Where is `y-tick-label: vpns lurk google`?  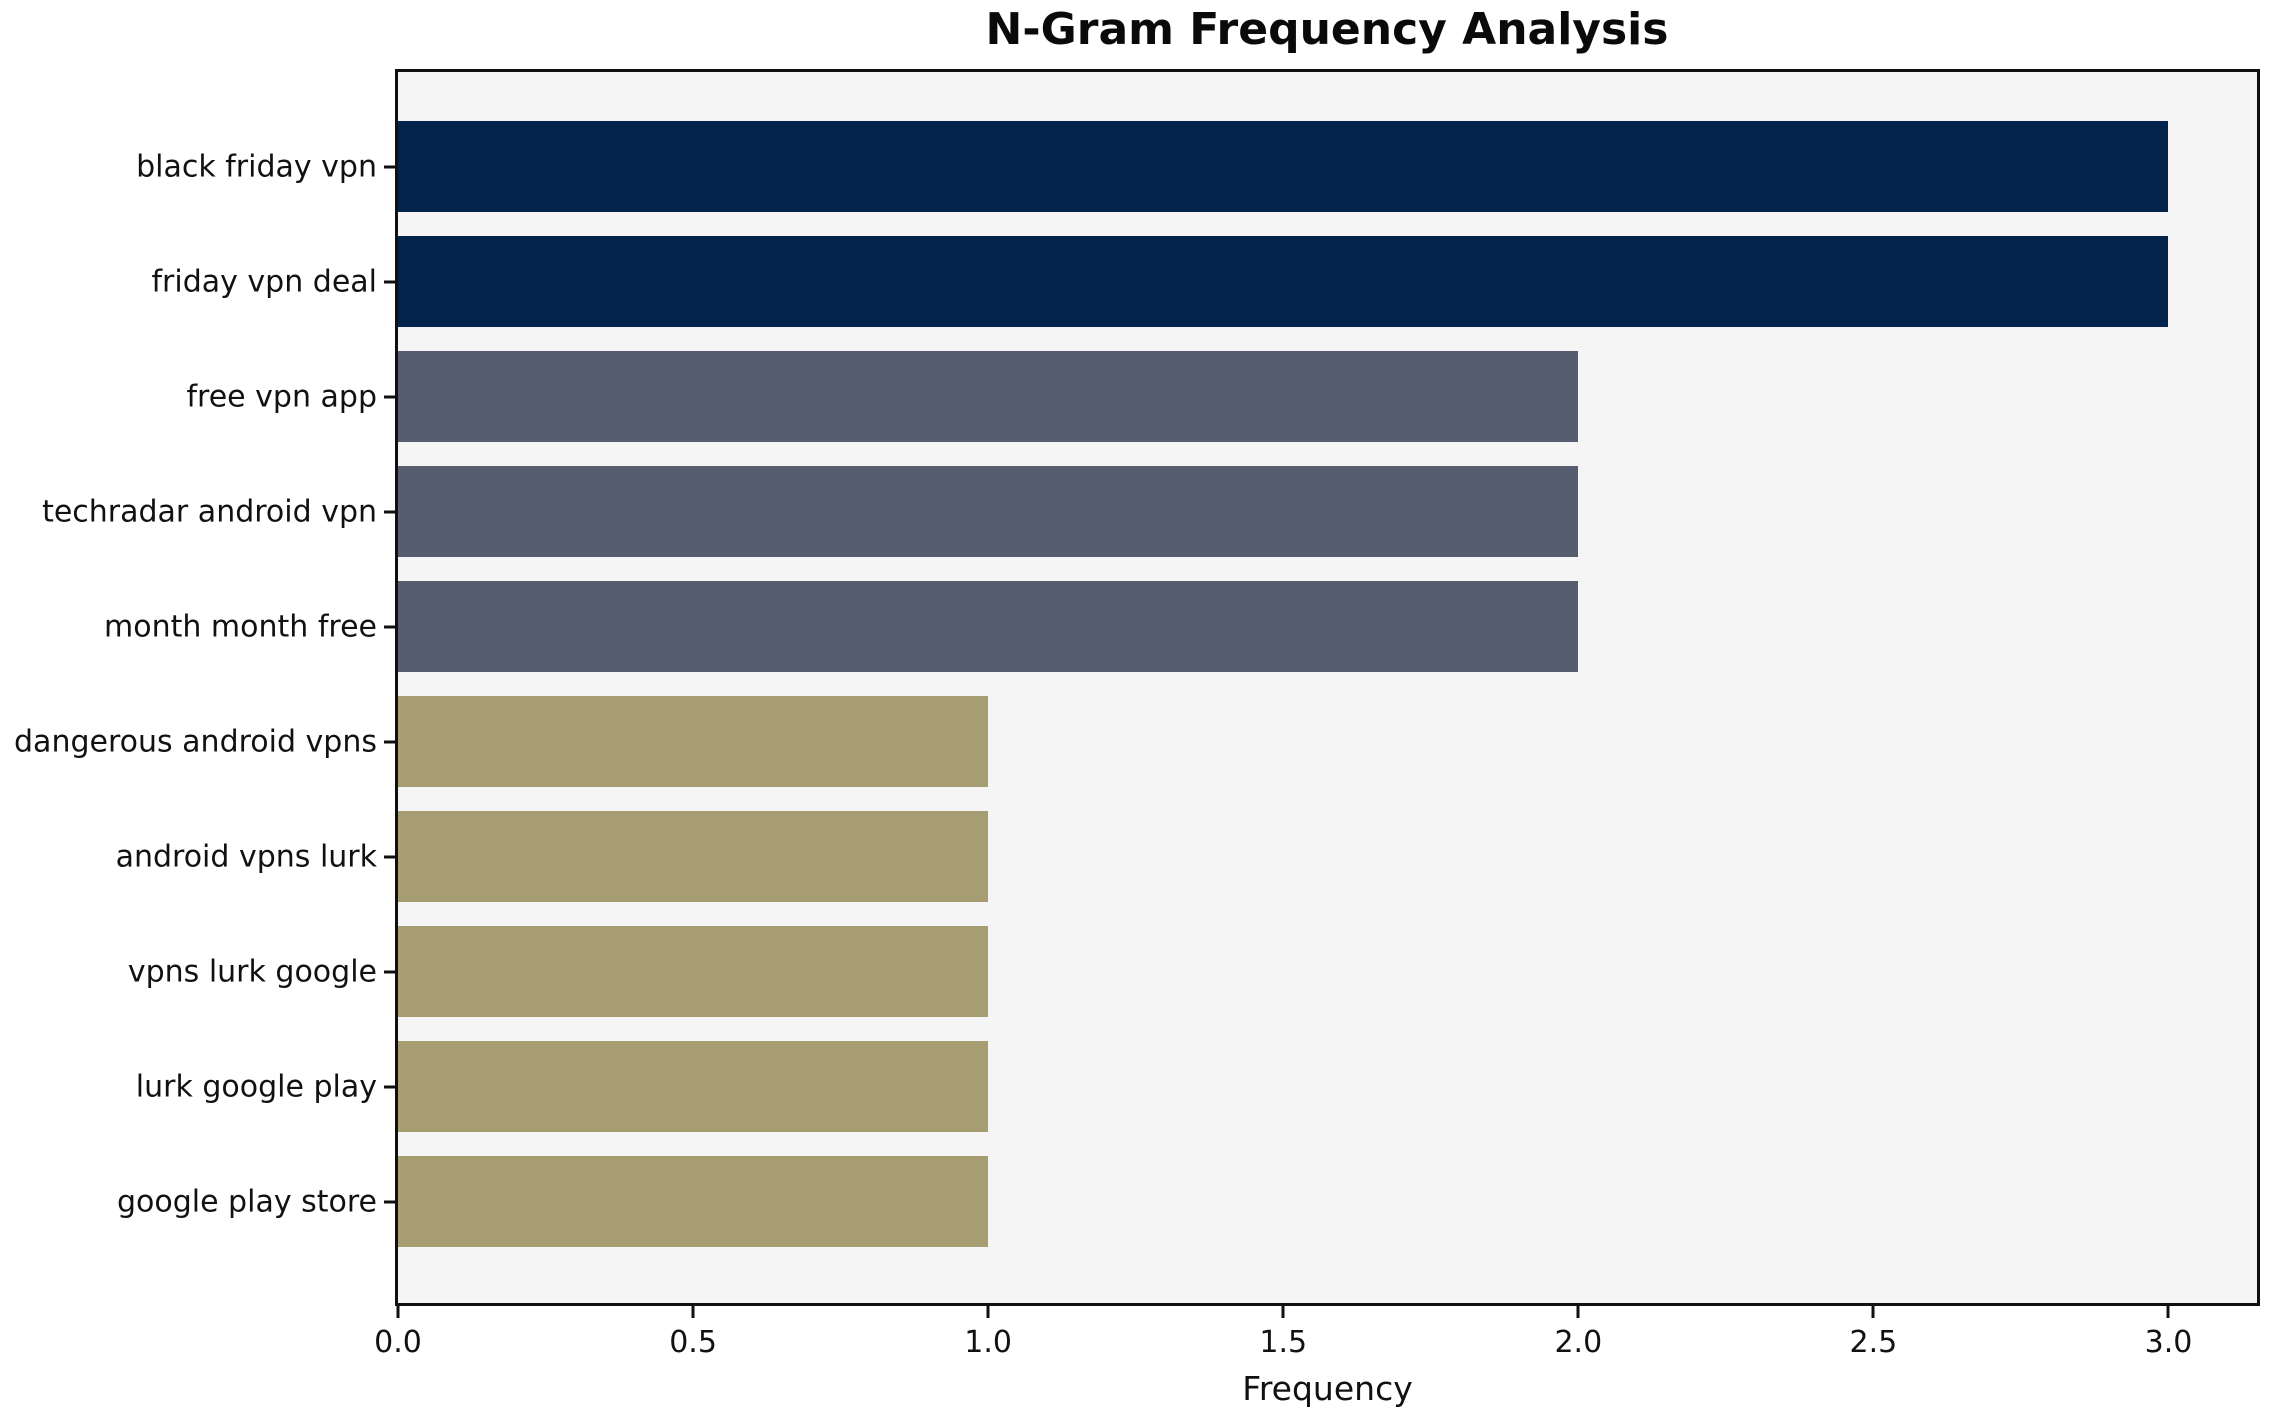 y-tick-label: vpns lurk google is located at coordinates (252, 972).